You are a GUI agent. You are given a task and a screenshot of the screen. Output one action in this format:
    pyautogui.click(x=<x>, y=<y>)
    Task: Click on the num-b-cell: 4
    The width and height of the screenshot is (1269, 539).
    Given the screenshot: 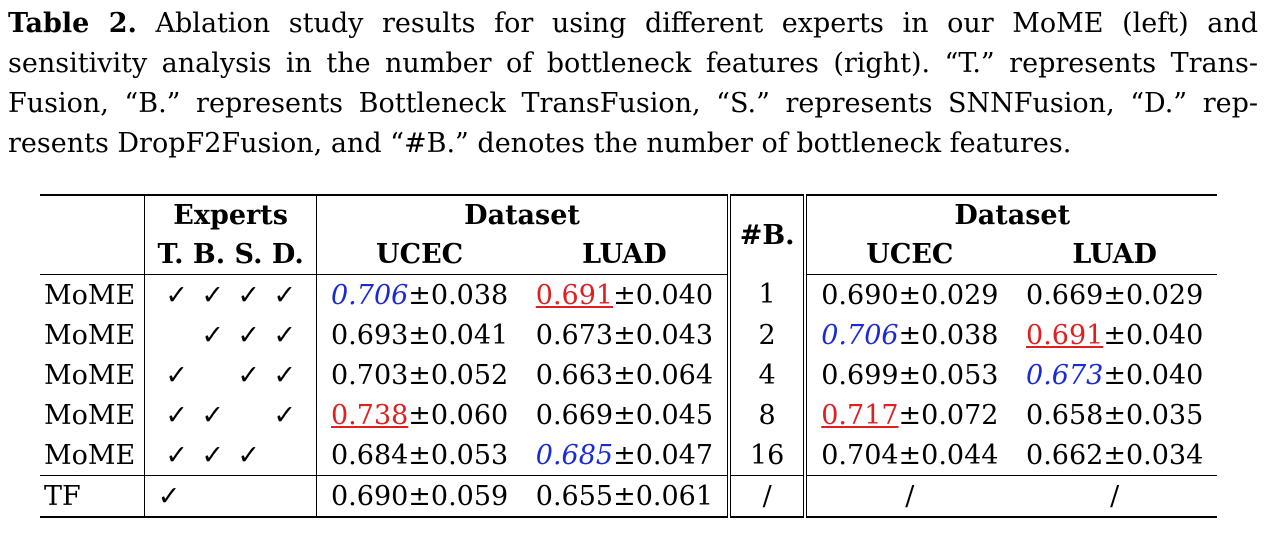 What is the action you would take?
    pyautogui.click(x=767, y=375)
    